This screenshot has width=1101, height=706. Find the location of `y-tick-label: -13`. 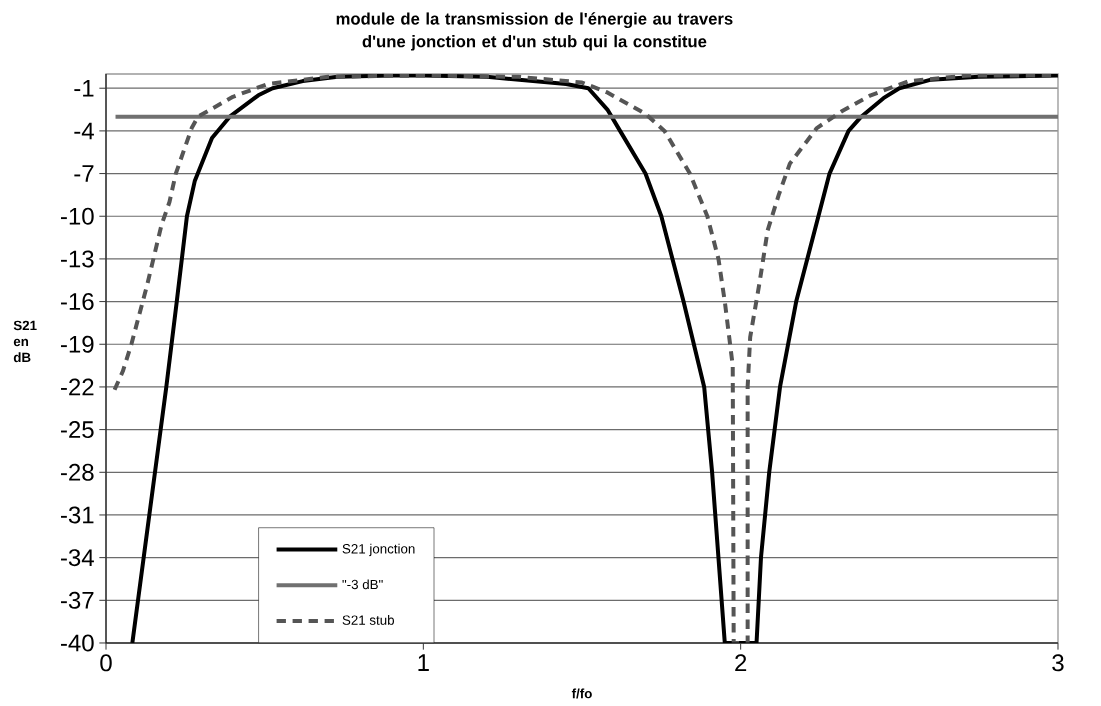

y-tick-label: -13 is located at coordinates (77, 259).